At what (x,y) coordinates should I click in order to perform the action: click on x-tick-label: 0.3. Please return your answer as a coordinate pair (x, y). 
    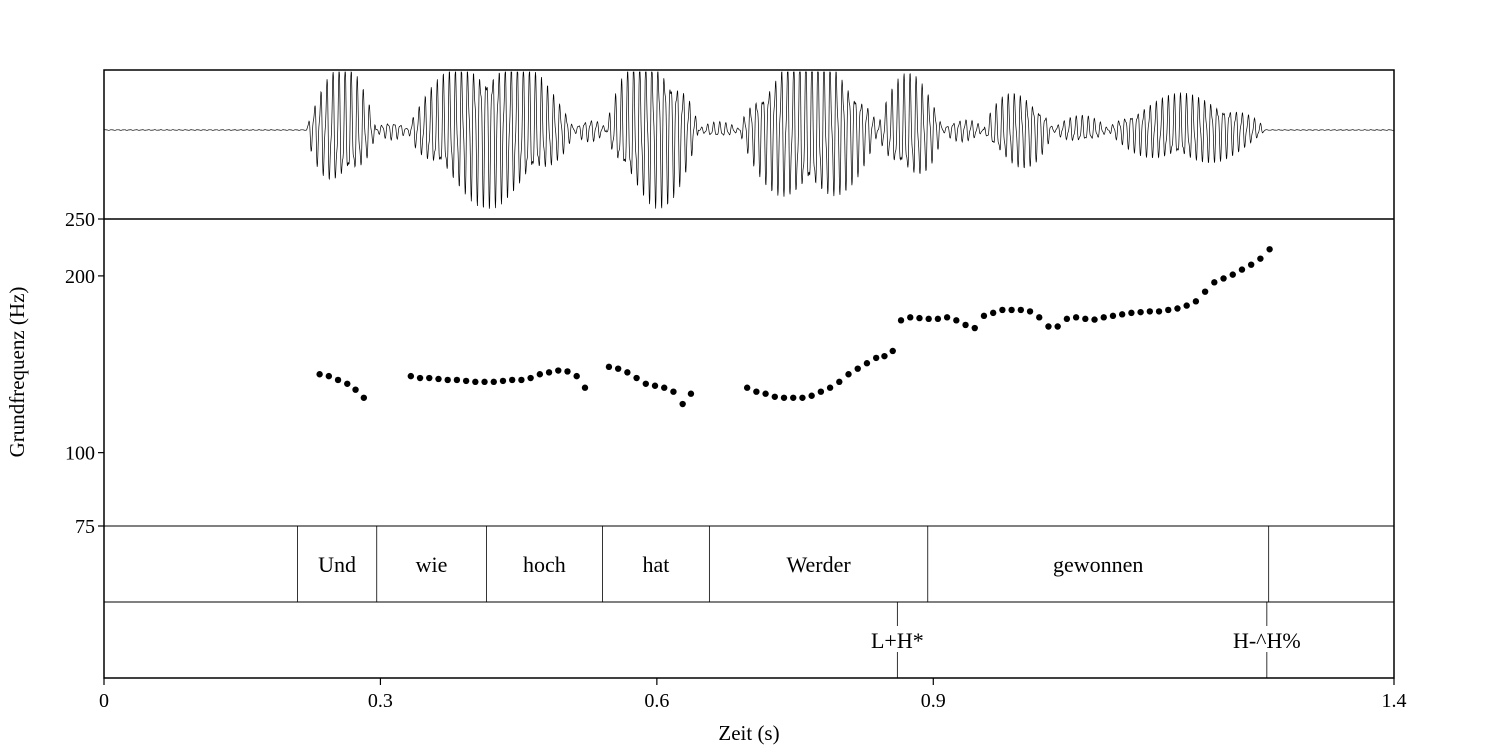
    Looking at the image, I should click on (380, 701).